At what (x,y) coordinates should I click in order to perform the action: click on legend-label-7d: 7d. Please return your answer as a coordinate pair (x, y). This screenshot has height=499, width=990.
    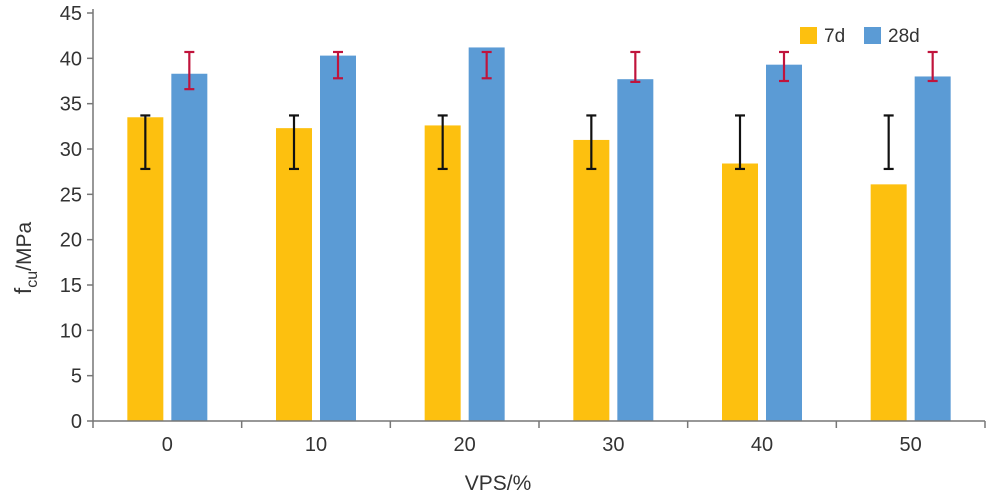
    Looking at the image, I should click on (834, 36).